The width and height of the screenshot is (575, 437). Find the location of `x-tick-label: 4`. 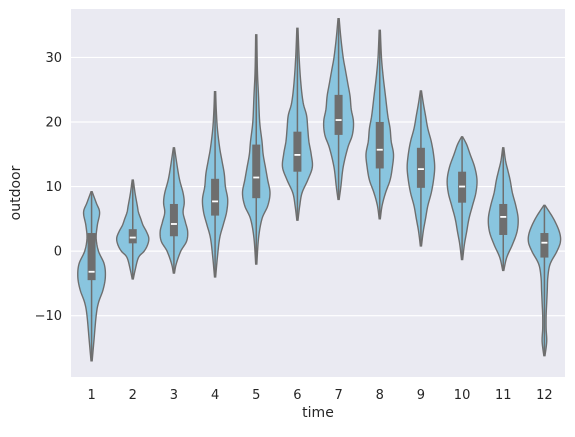

x-tick-label: 4 is located at coordinates (215, 395).